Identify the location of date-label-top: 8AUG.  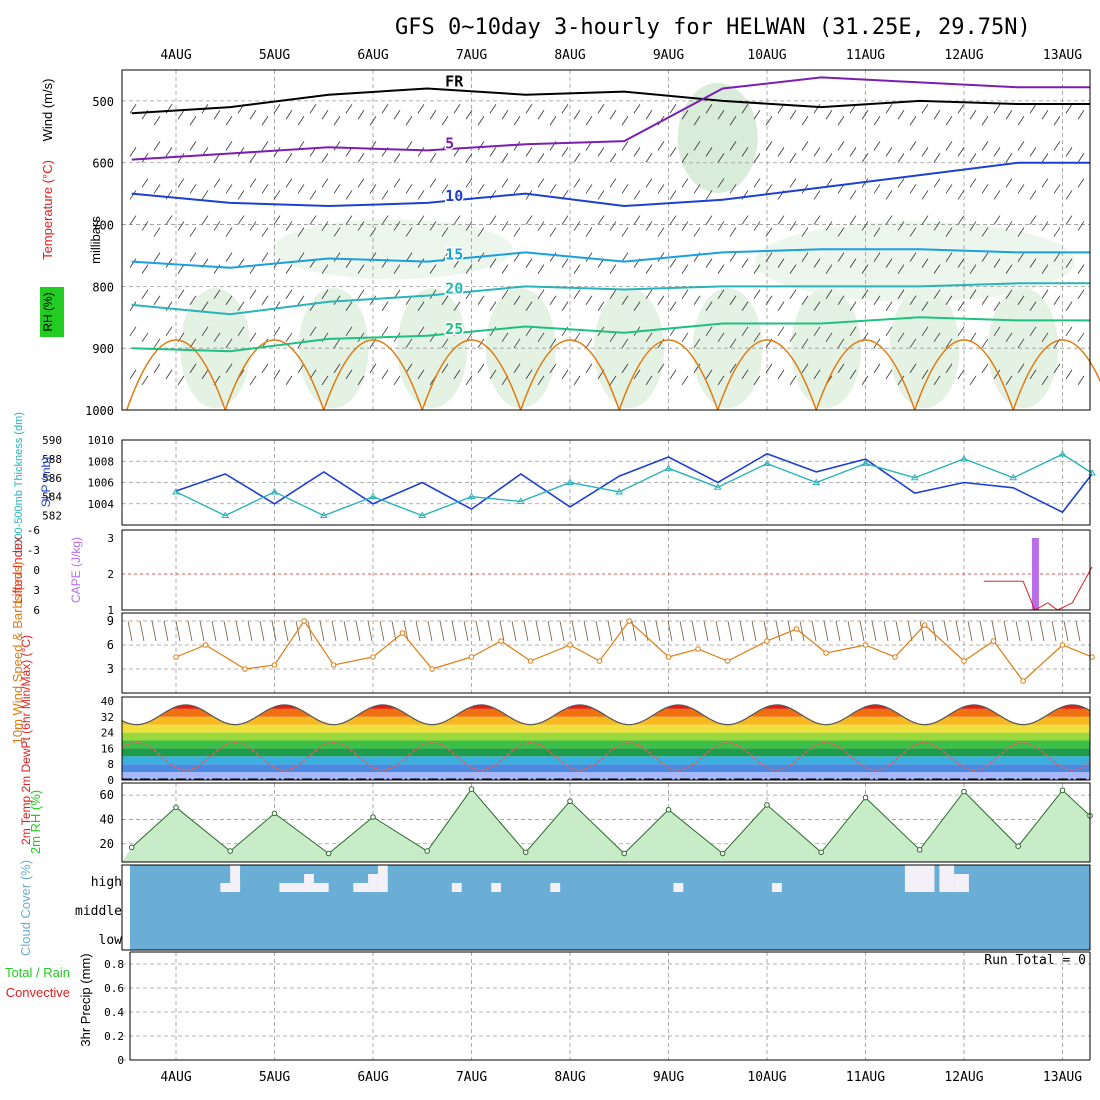
(569, 55).